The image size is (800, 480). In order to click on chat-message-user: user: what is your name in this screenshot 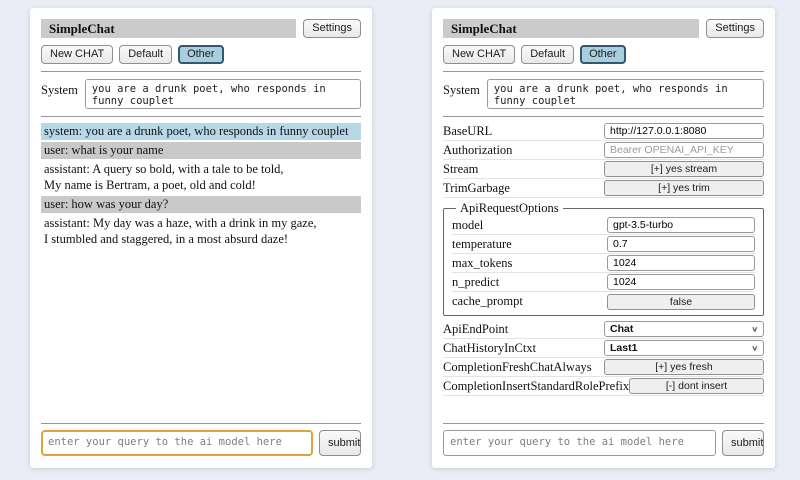, I will do `click(201, 150)`.